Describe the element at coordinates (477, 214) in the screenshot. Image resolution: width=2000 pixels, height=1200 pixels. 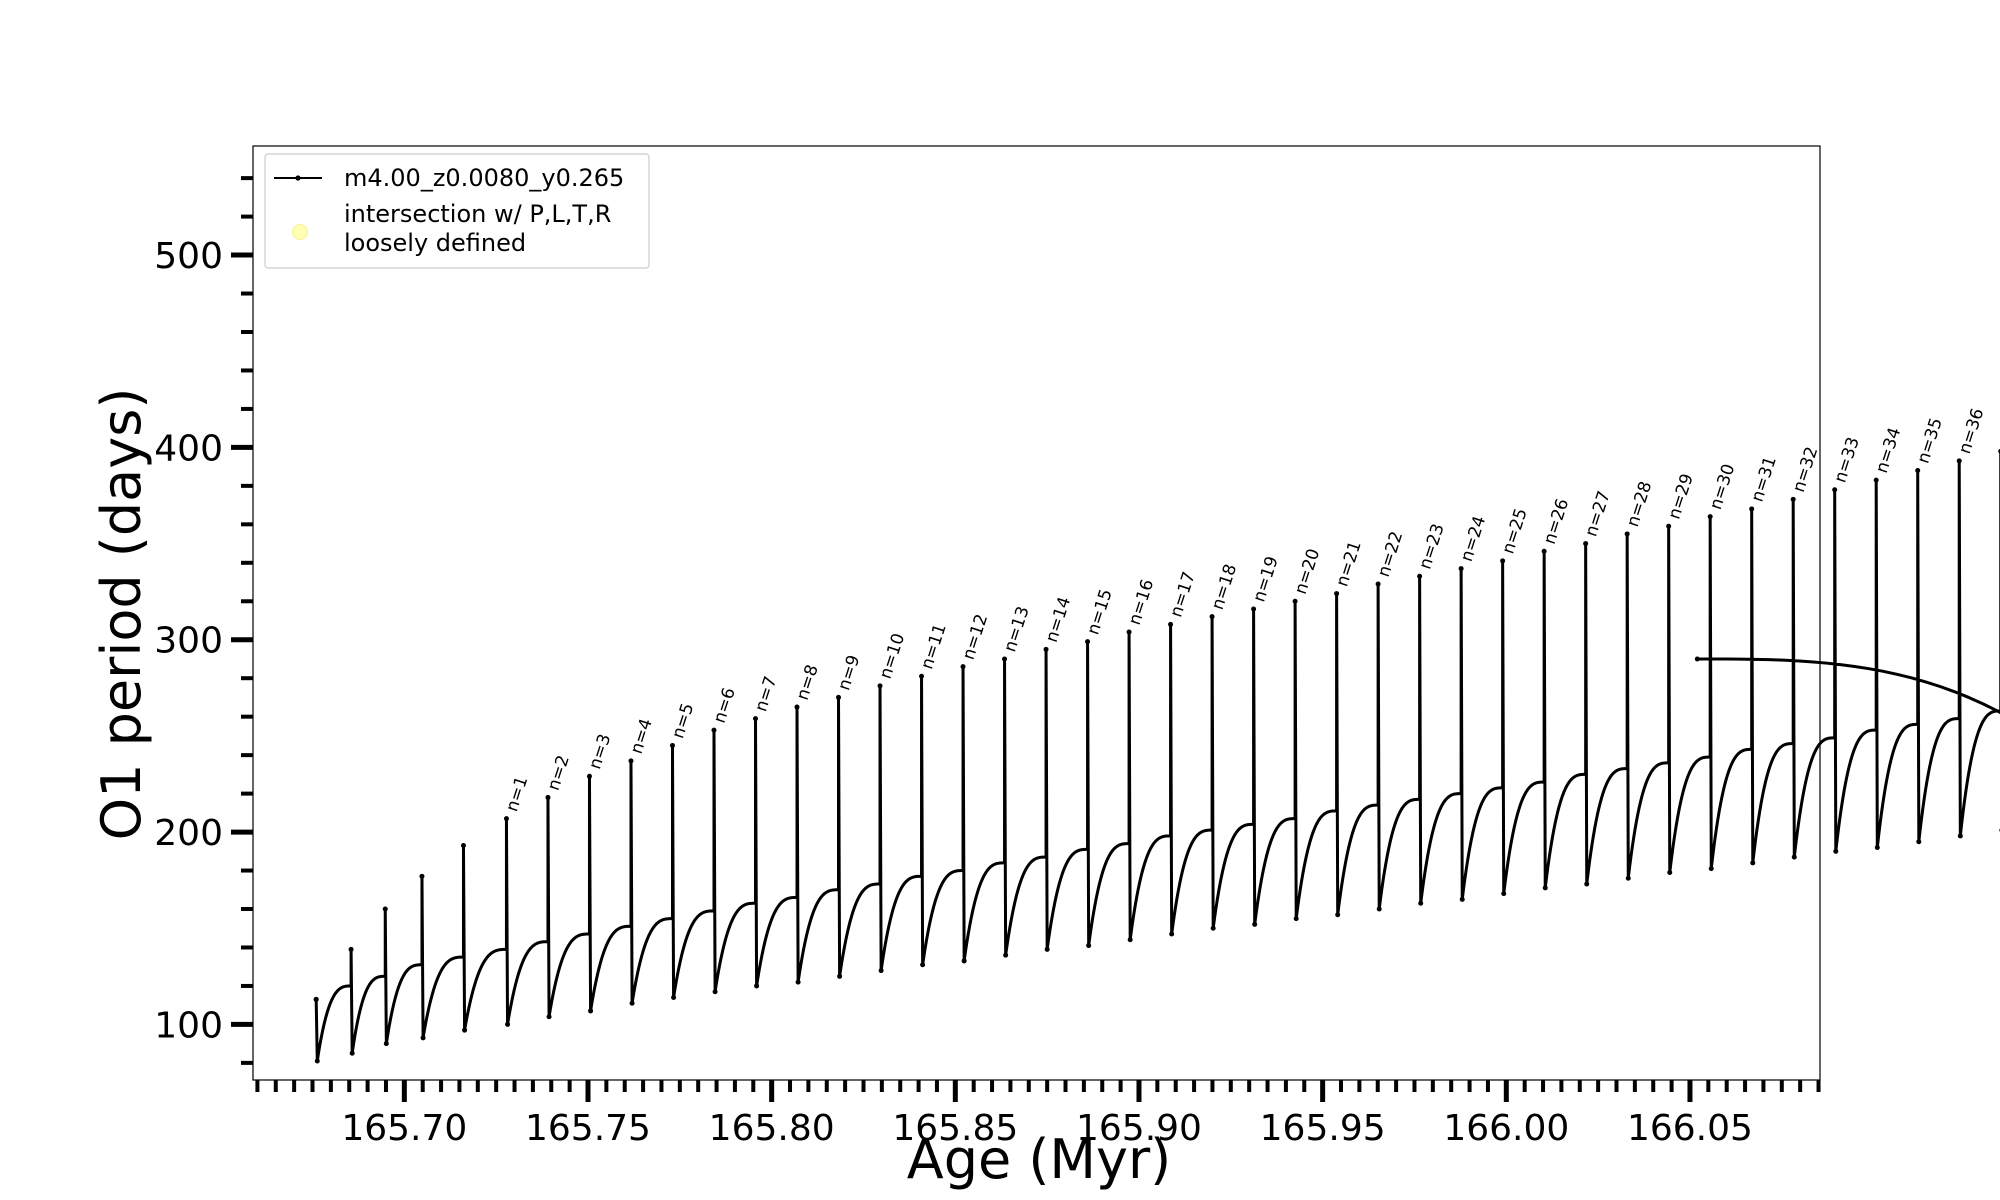
I see `legend-entry-intersection-line1: intersection w/ P,L,T,R` at that location.